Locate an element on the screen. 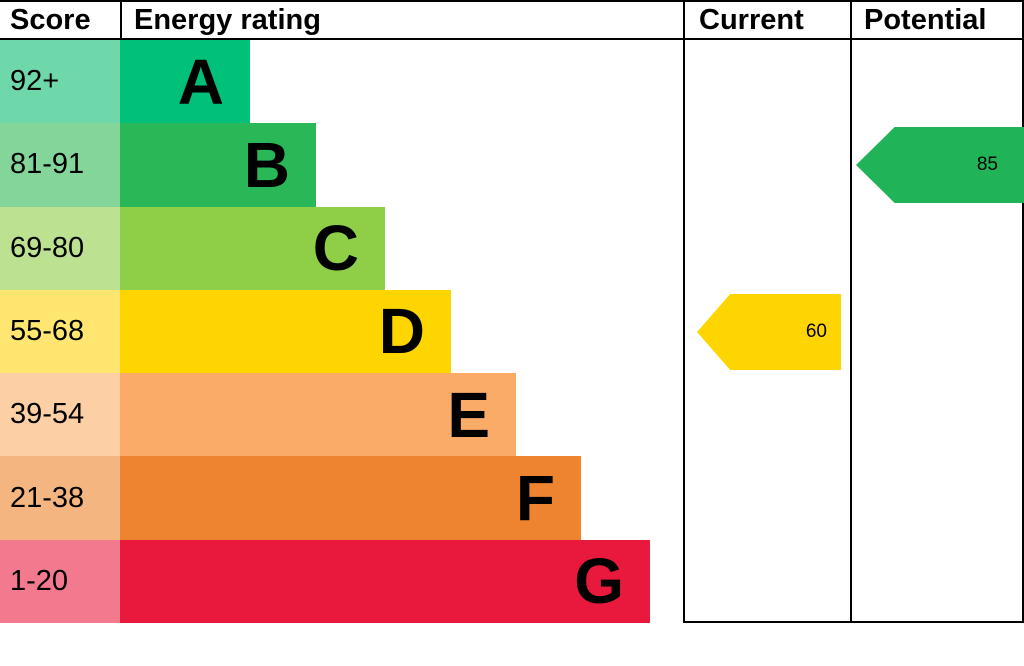  band-letter-g: G is located at coordinates (599, 581).